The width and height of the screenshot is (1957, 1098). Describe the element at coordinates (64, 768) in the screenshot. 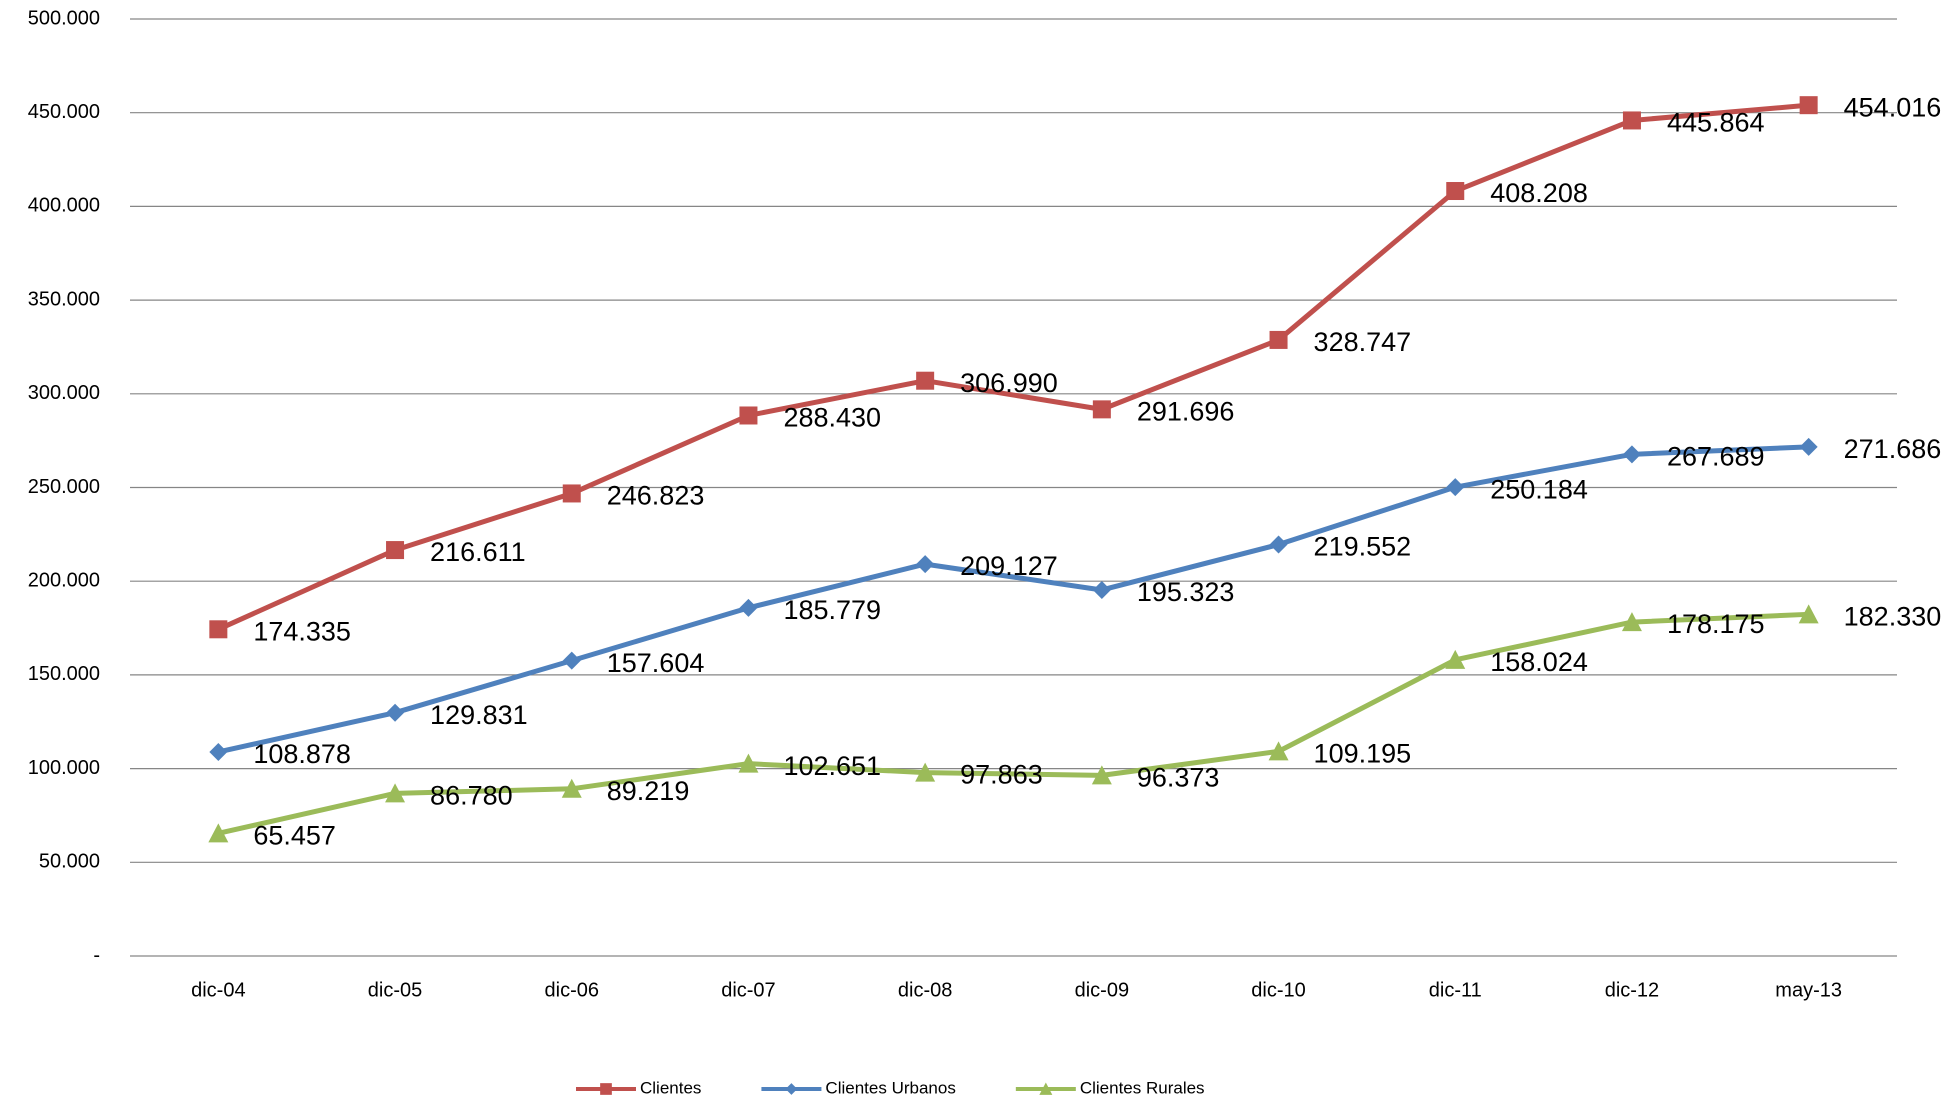

I see `y-tick-label: 100.000` at that location.